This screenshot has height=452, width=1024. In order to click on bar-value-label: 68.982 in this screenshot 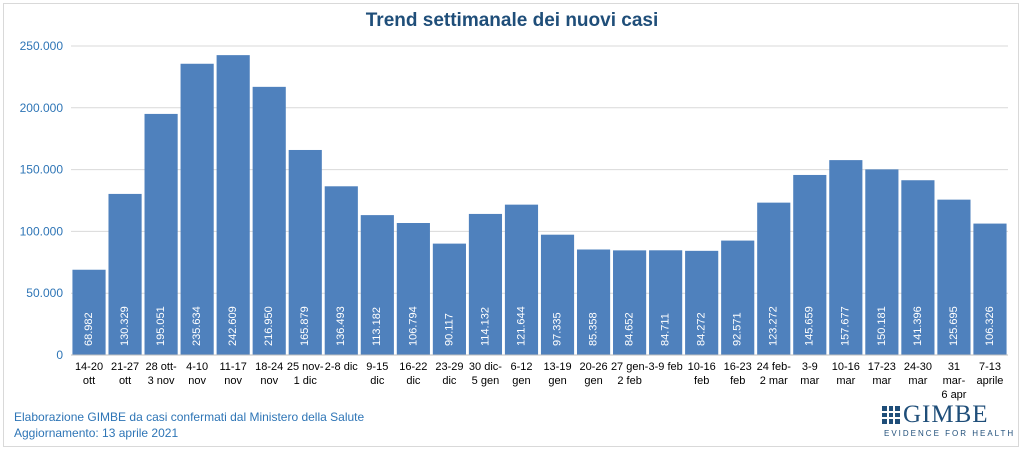, I will do `click(89, 329)`.